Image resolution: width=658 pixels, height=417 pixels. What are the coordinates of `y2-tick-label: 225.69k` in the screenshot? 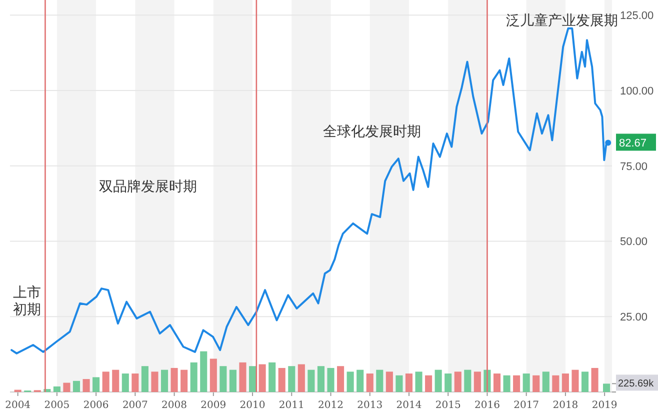 It's located at (636, 384).